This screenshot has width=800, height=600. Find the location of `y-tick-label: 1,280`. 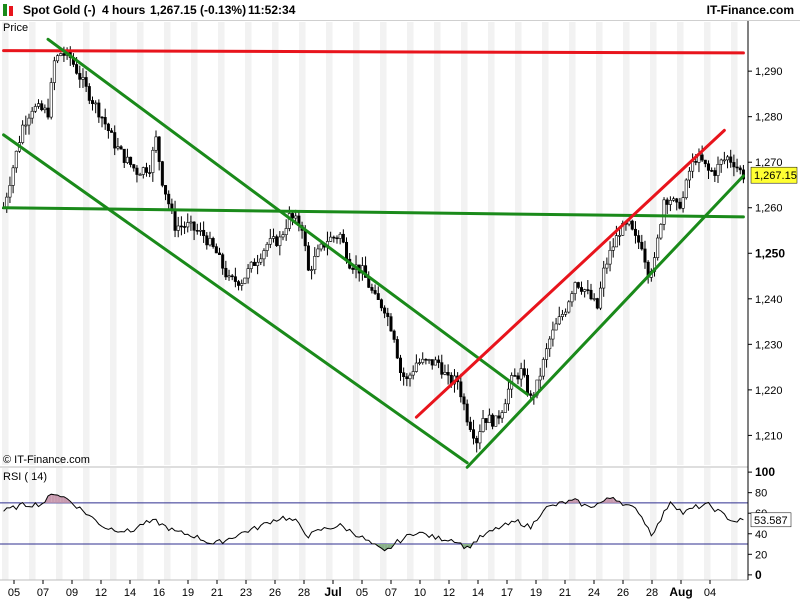

y-tick-label: 1,280 is located at coordinates (769, 118).